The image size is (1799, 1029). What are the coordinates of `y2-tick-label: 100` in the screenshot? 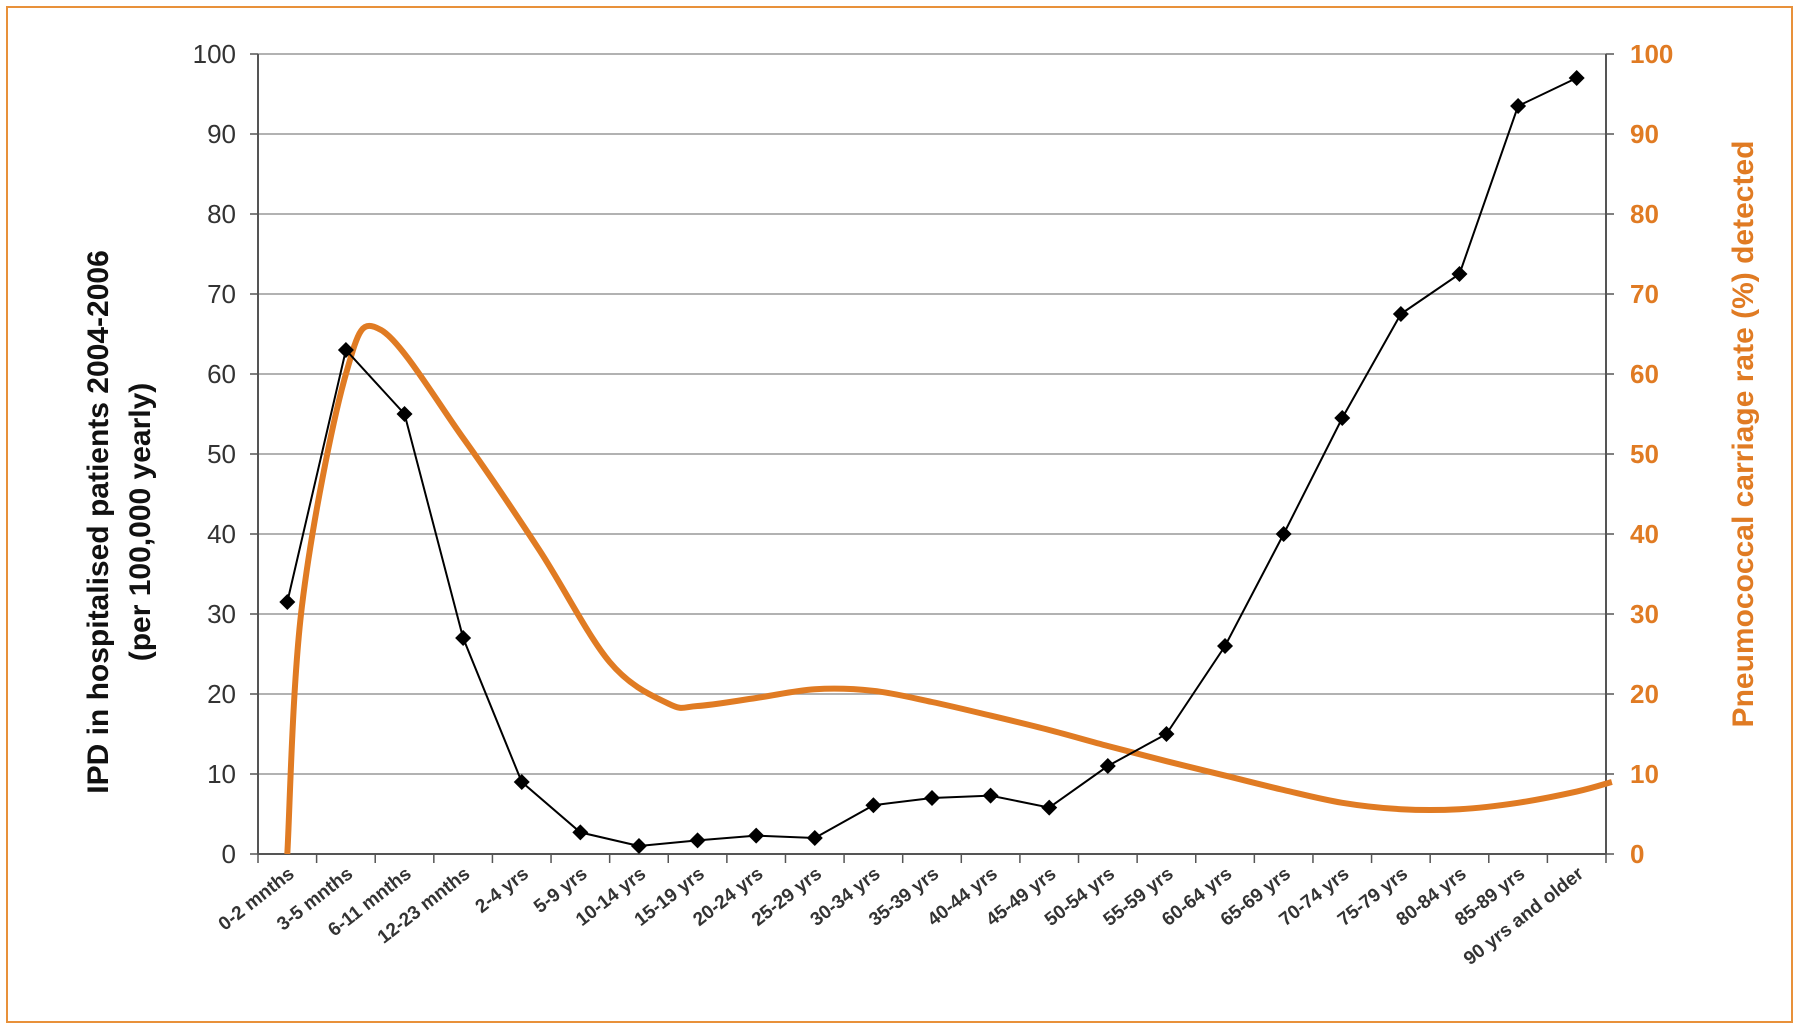 It's located at (1651, 54).